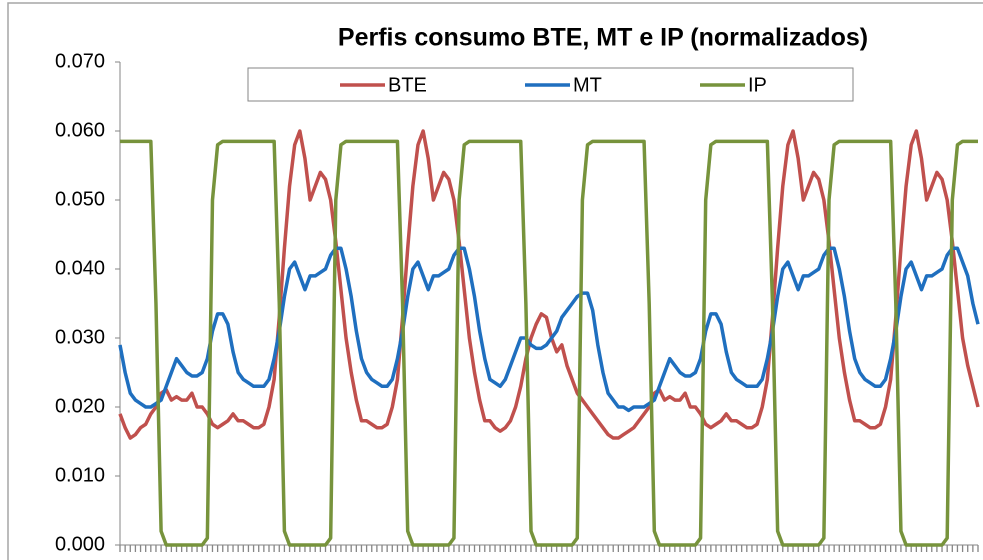 Image resolution: width=983 pixels, height=560 pixels. What do you see at coordinates (587, 85) in the screenshot?
I see `legend-label: MT` at bounding box center [587, 85].